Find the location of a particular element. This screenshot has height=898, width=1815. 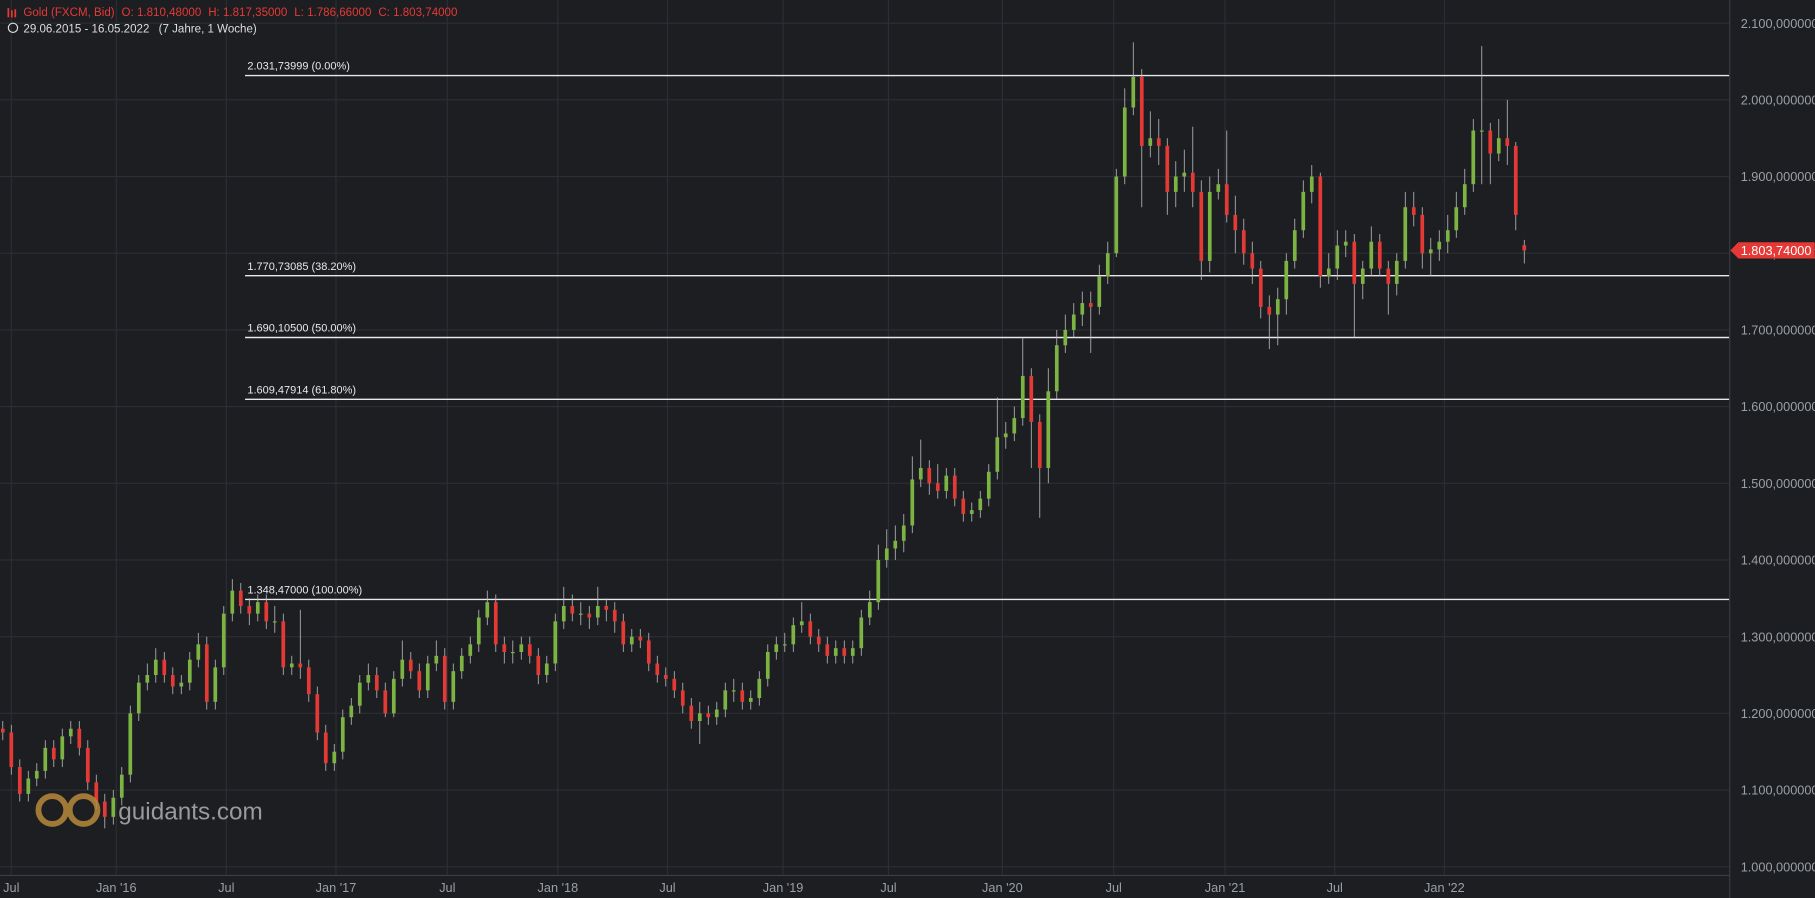

y-tick-label: 1.400,000000 is located at coordinates (1778, 560).